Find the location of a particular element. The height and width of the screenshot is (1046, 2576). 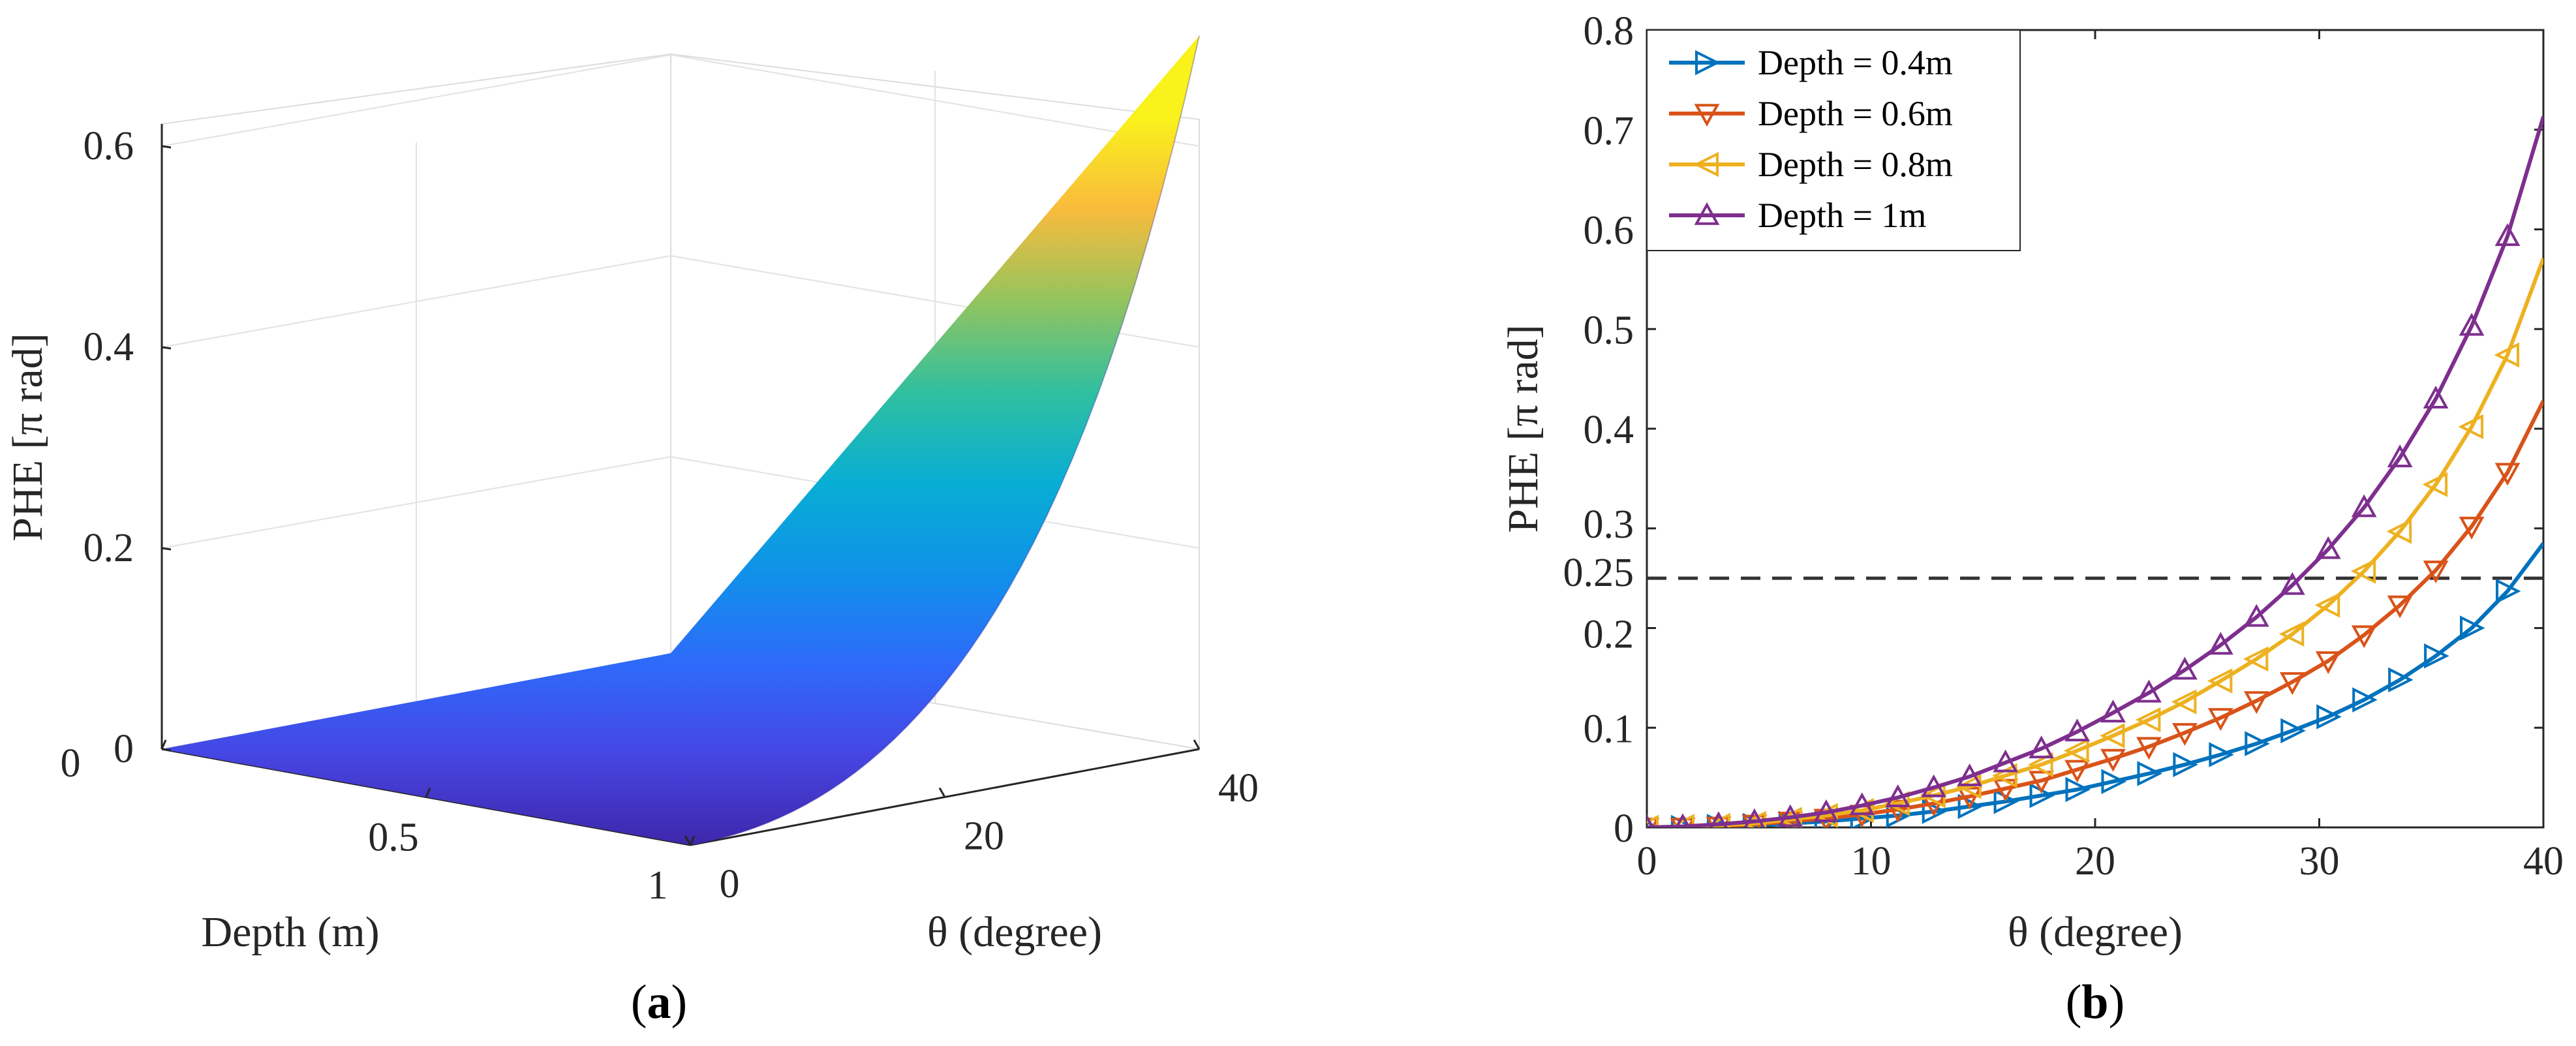

grid-line-left is located at coordinates (416, 100).